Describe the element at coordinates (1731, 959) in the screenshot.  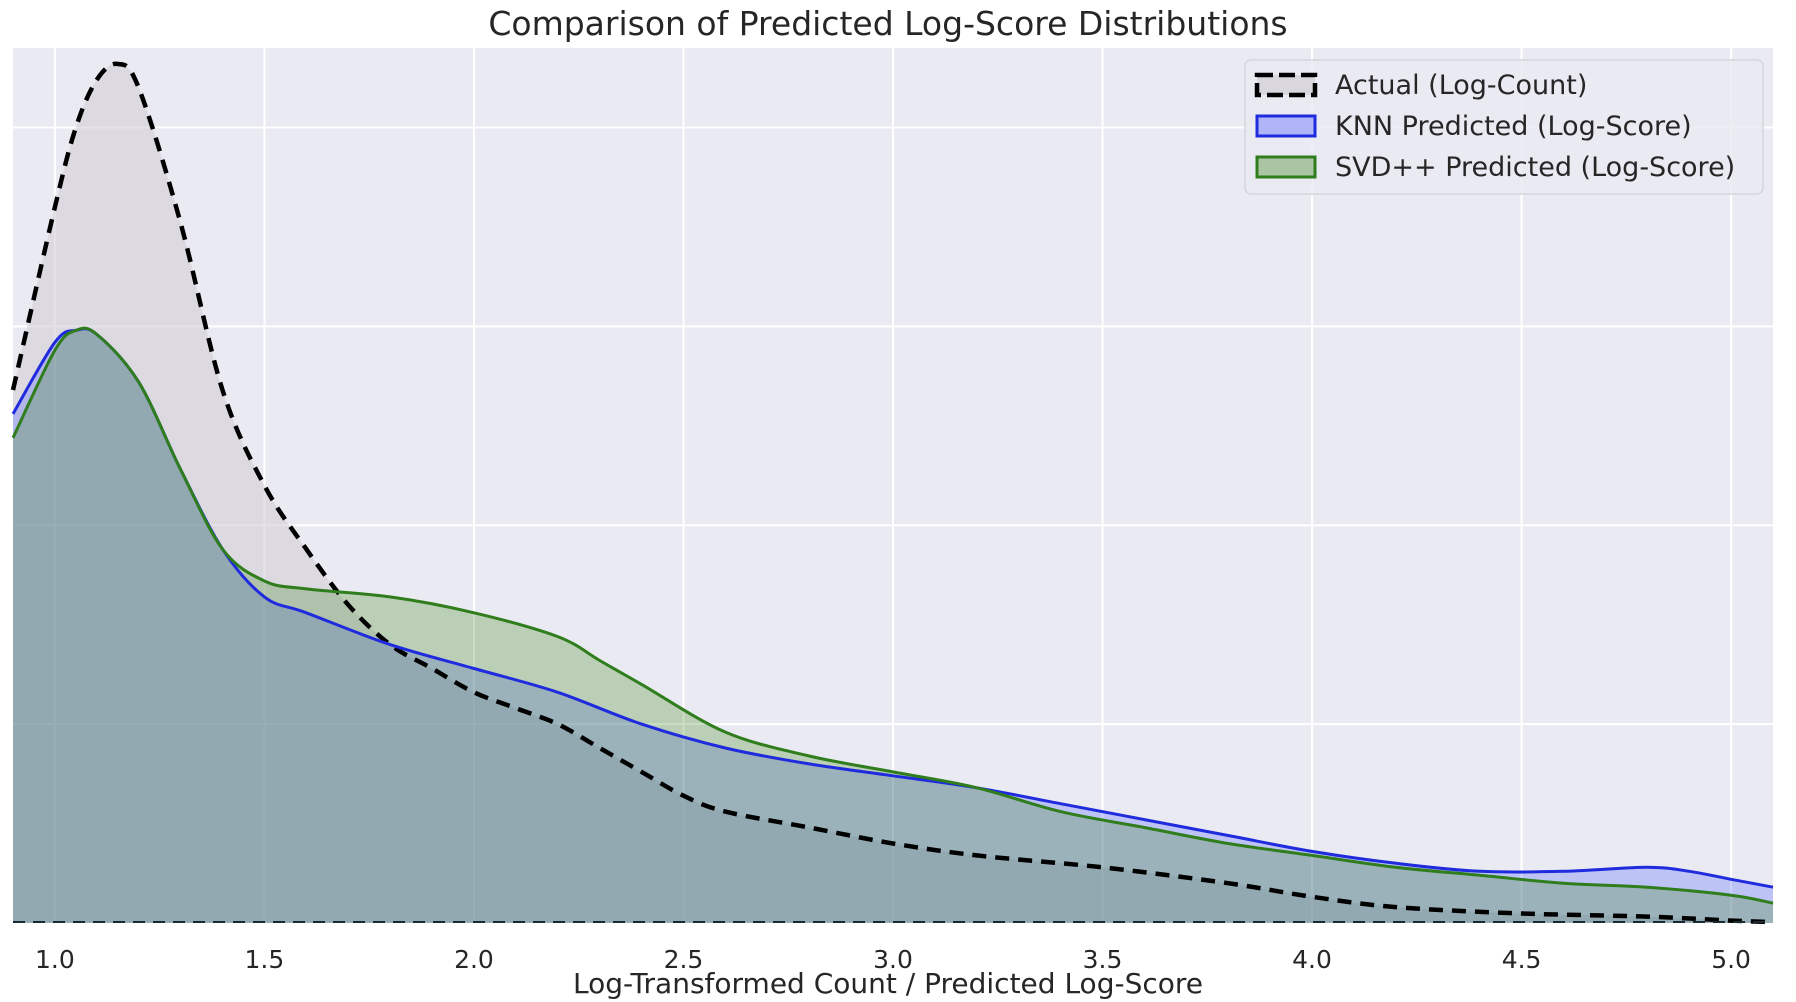
I see `x-tick-label: 5.0` at that location.